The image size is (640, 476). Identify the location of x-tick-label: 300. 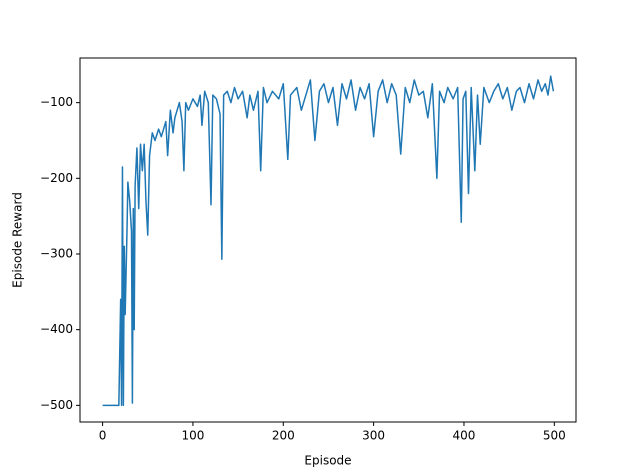
(373, 436).